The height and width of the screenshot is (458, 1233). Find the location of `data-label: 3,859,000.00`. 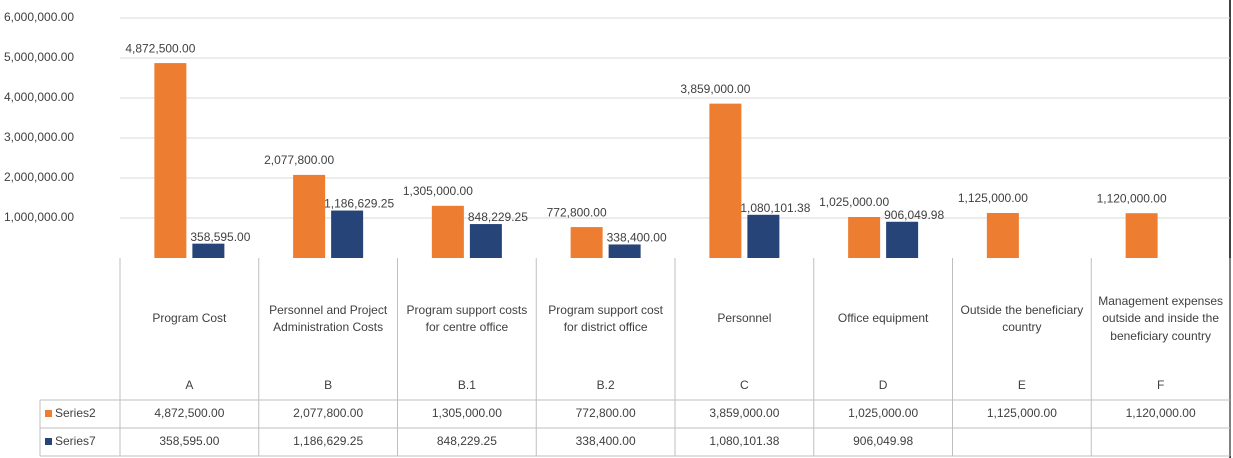

data-label: 3,859,000.00 is located at coordinates (715, 89).